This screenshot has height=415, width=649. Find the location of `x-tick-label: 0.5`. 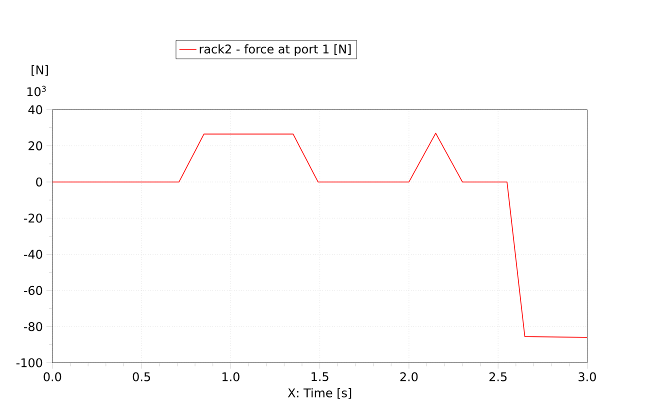

x-tick-label: 0.5 is located at coordinates (141, 377).